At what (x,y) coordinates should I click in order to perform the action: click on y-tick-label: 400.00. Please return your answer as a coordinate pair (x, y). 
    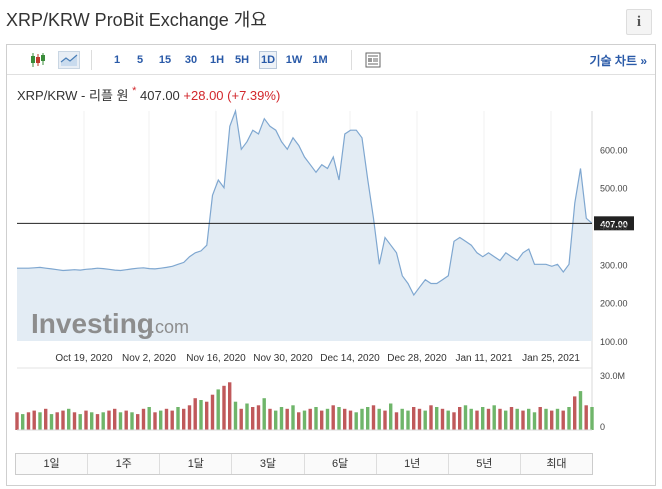
    Looking at the image, I should click on (614, 227).